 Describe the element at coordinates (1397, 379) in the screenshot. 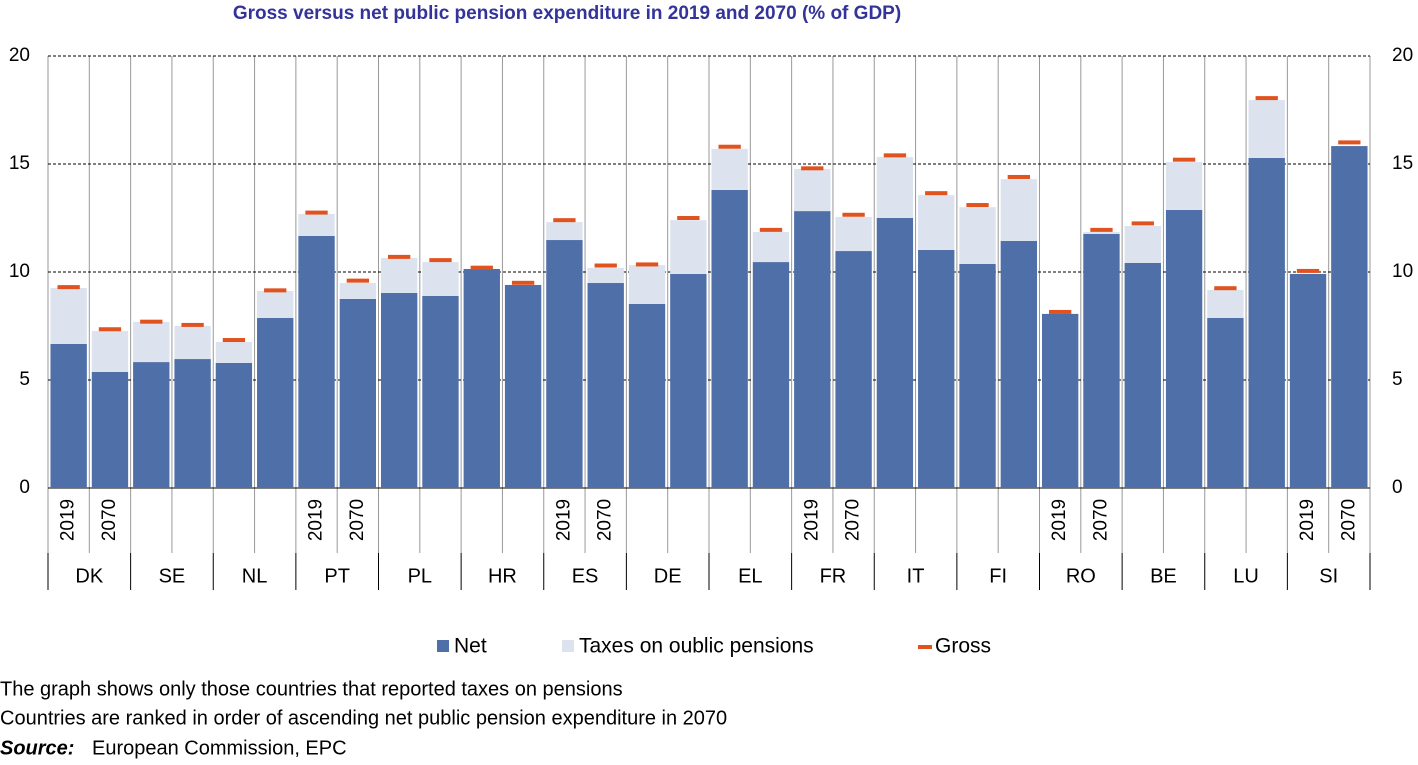

I see `y2-tick-label: 5` at that location.